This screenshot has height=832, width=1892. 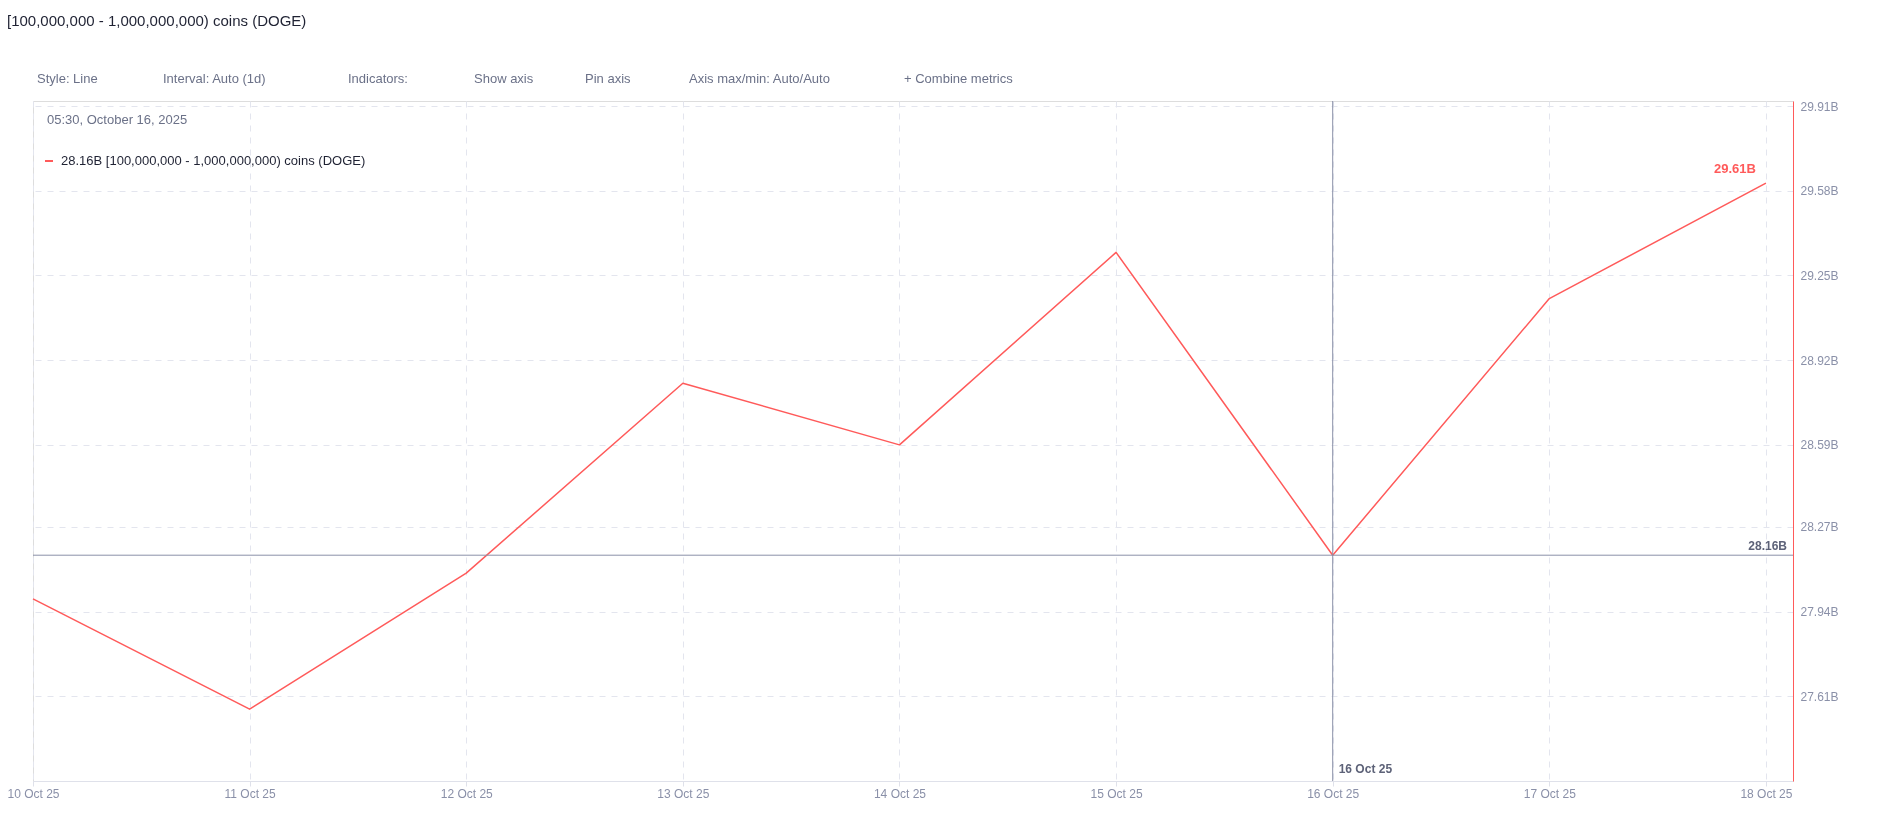 I want to click on y-tick-label: 29.25B, so click(x=1819, y=275).